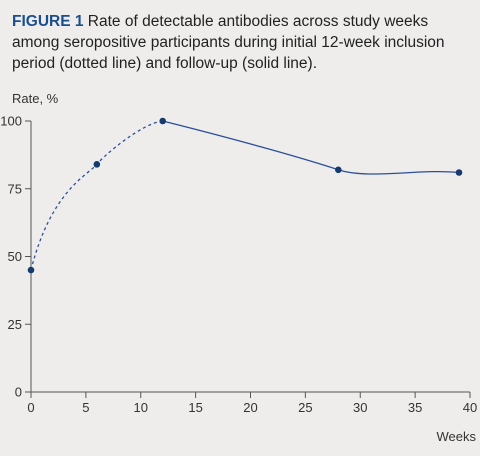 The image size is (480, 456). What do you see at coordinates (250, 407) in the screenshot?
I see `x-tick-label: 20` at bounding box center [250, 407].